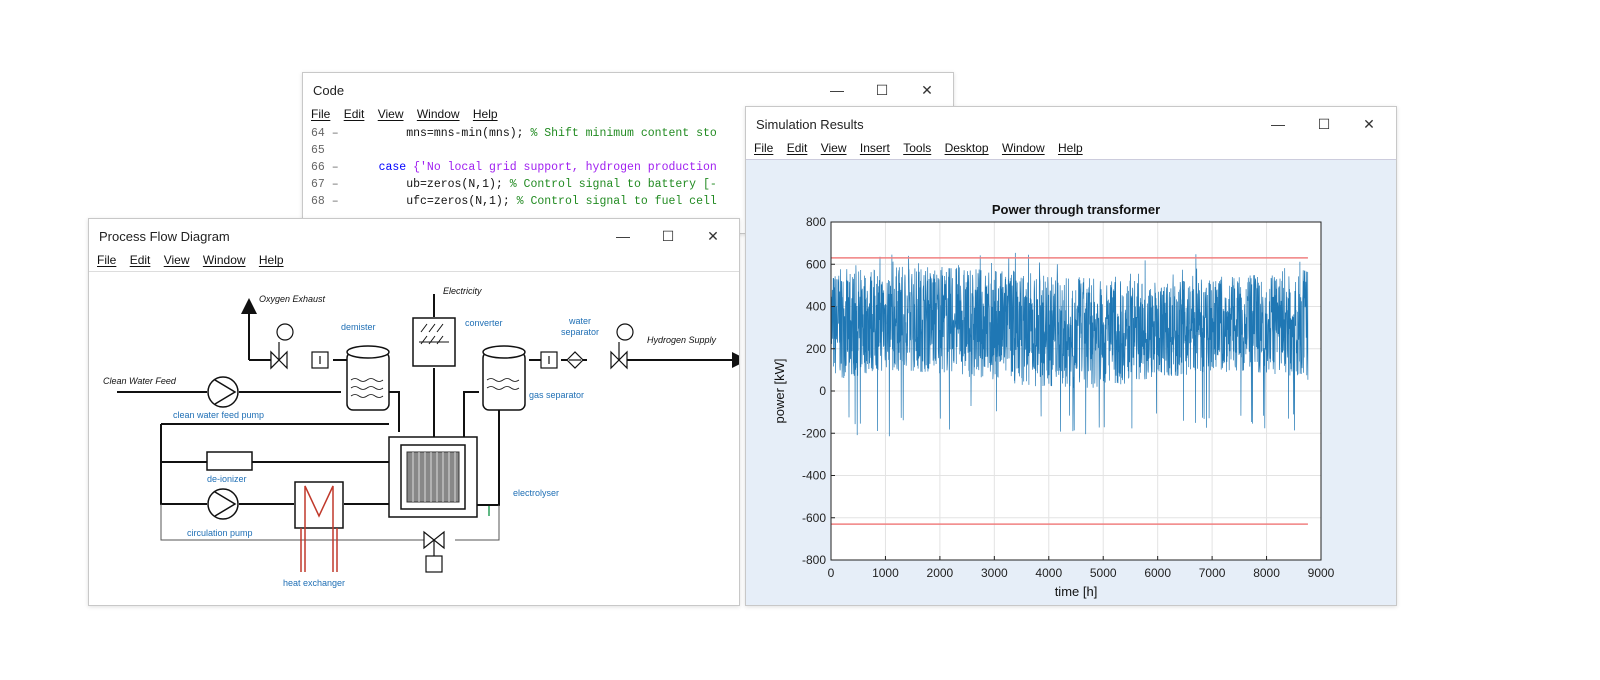 The height and width of the screenshot is (680, 1600). What do you see at coordinates (414, 263) in the screenshot?
I see `pfd-menubar: File Edit View Window Help` at bounding box center [414, 263].